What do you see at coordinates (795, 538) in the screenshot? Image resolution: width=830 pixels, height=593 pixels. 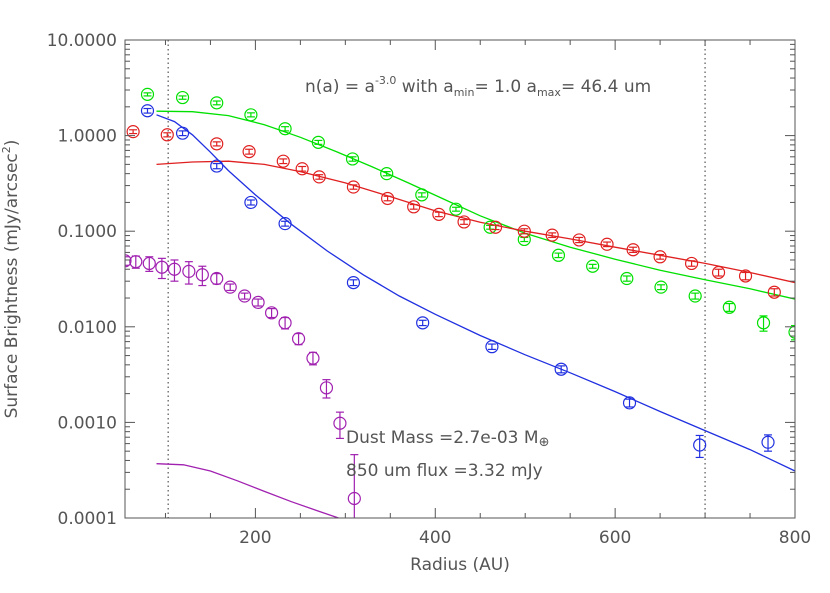 I see `x-tick-label: 800` at bounding box center [795, 538].